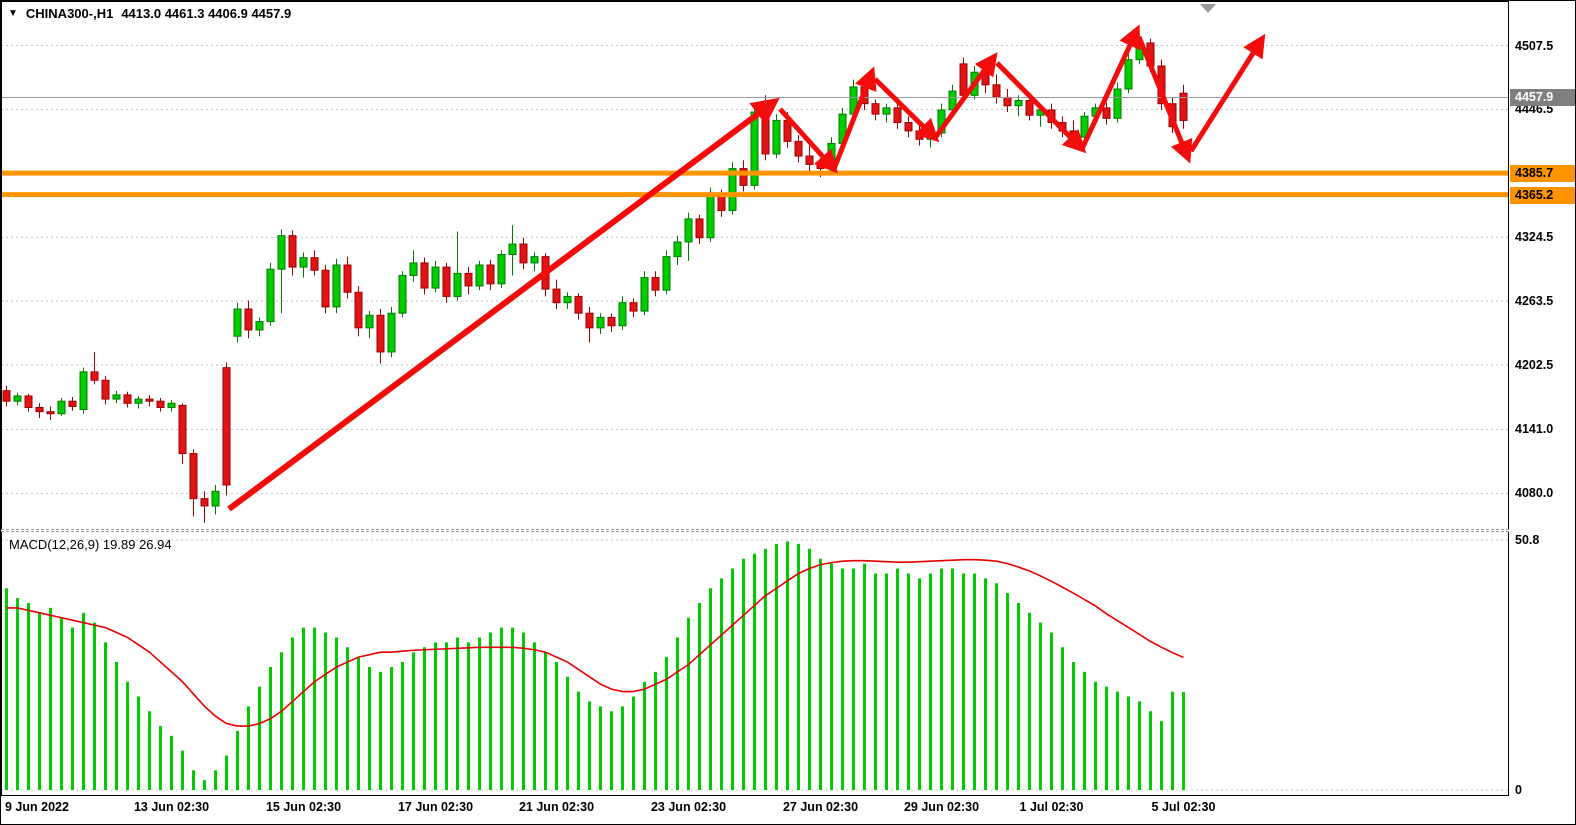  What do you see at coordinates (69, 13) in the screenshot?
I see `symbol-title: CHINA300-,H1` at bounding box center [69, 13].